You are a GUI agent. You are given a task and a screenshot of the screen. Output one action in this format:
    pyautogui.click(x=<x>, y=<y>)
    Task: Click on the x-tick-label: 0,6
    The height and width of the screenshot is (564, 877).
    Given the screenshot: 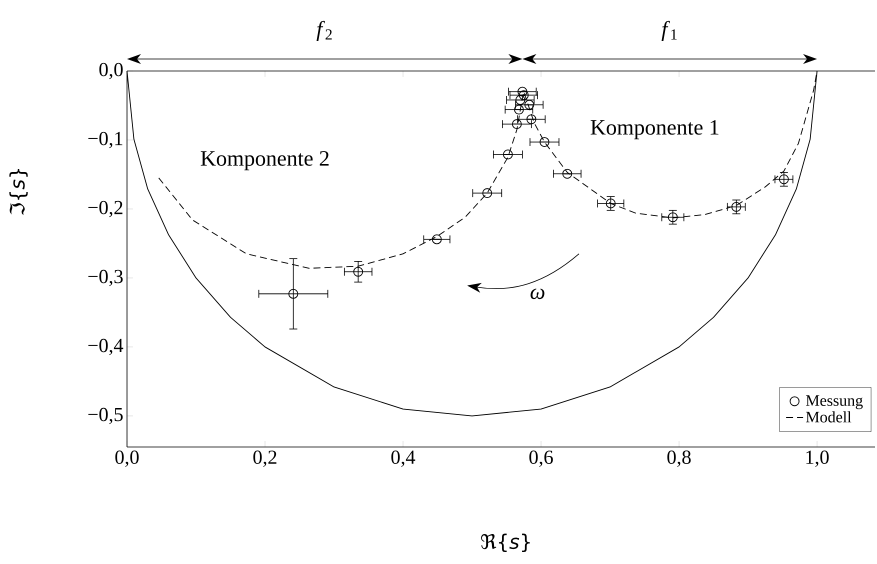 What is the action you would take?
    pyautogui.click(x=541, y=458)
    